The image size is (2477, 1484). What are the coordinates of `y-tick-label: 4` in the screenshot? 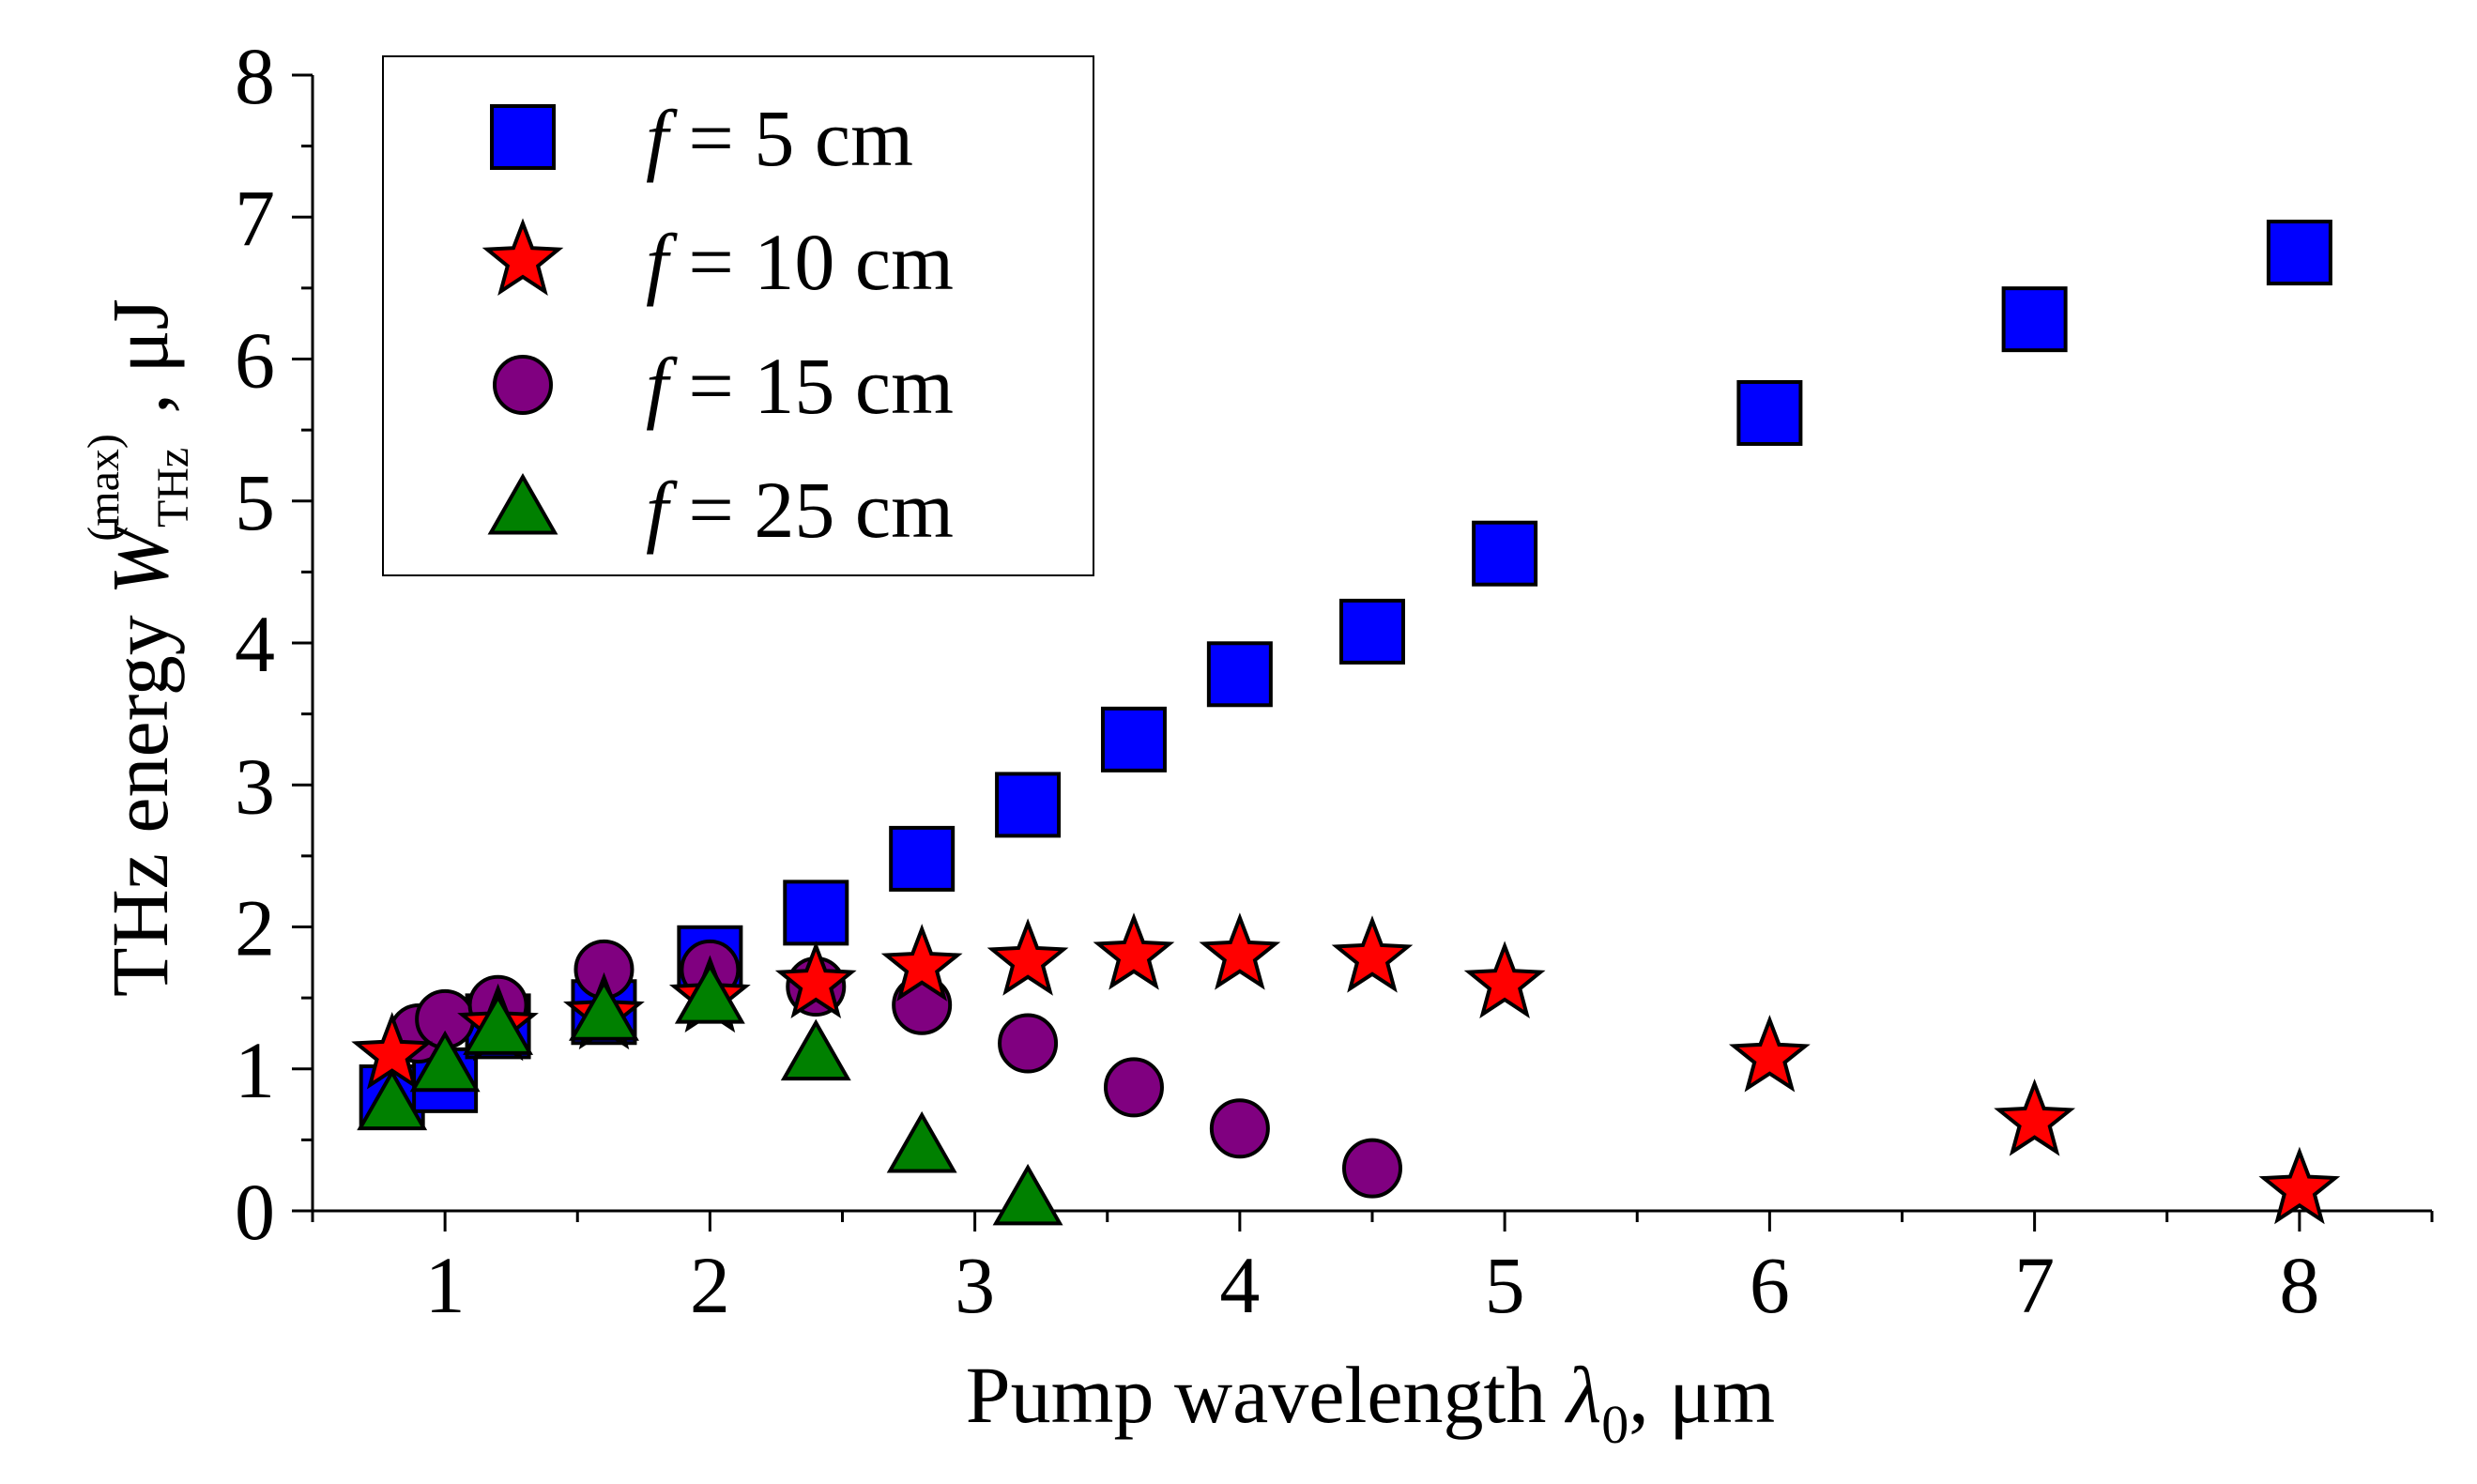 It's located at (255, 644).